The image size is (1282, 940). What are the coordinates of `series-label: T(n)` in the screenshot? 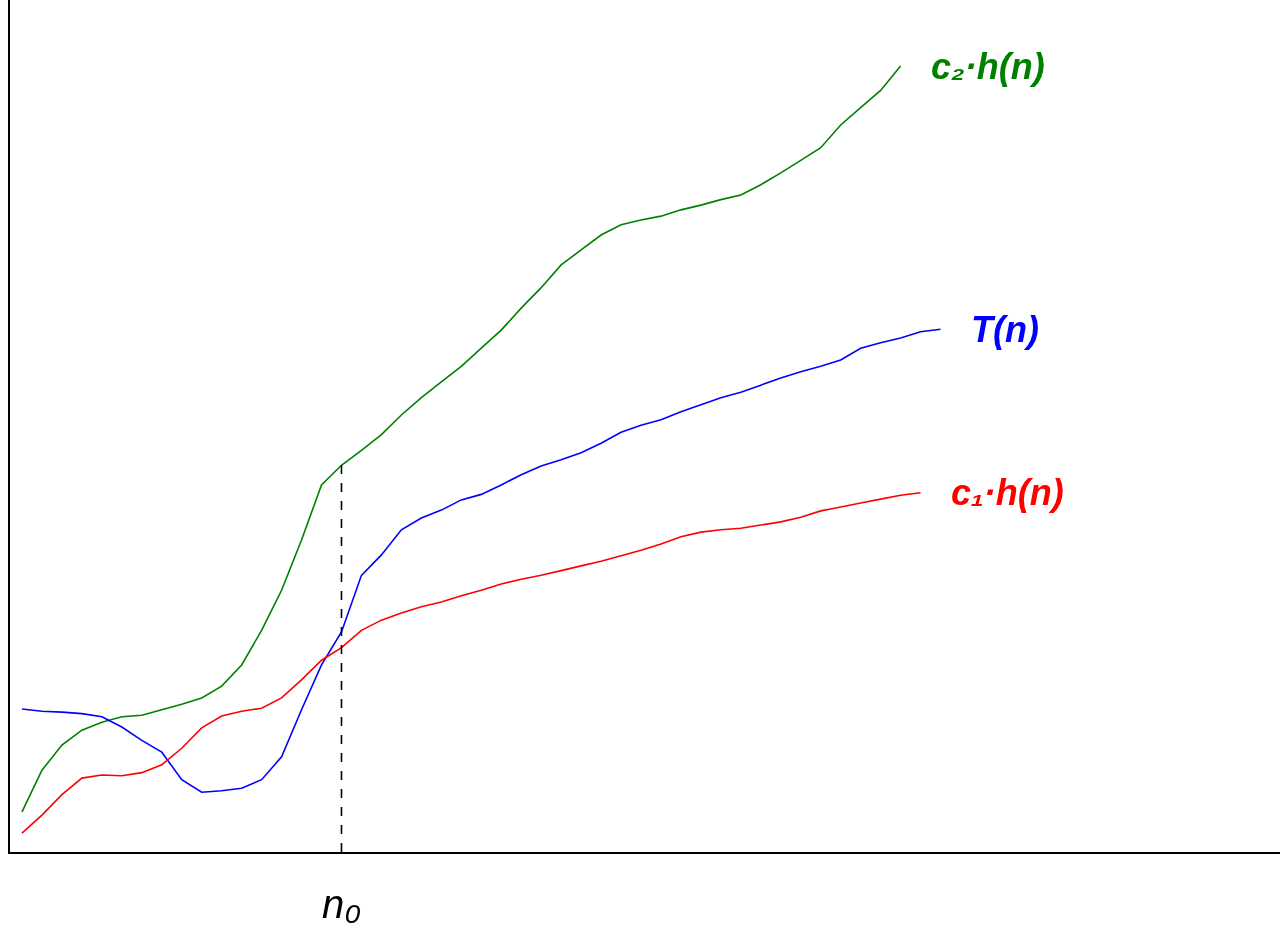 It's located at (1005, 329).